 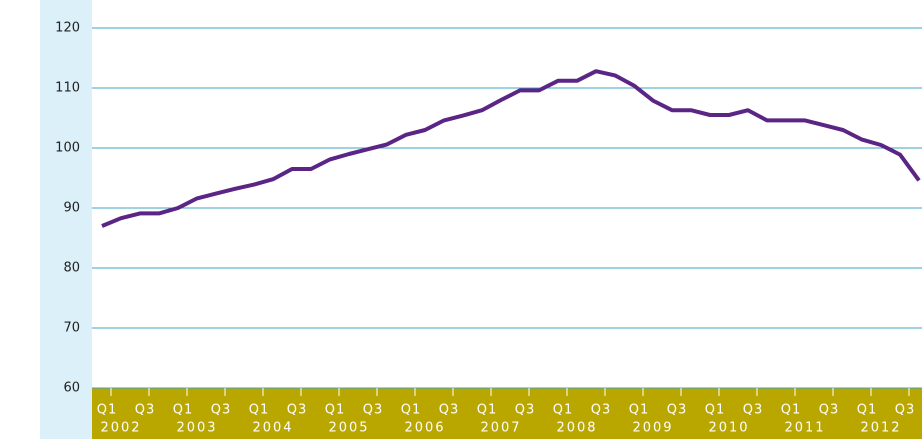 I want to click on y-tick-label: 110, so click(x=67, y=88).